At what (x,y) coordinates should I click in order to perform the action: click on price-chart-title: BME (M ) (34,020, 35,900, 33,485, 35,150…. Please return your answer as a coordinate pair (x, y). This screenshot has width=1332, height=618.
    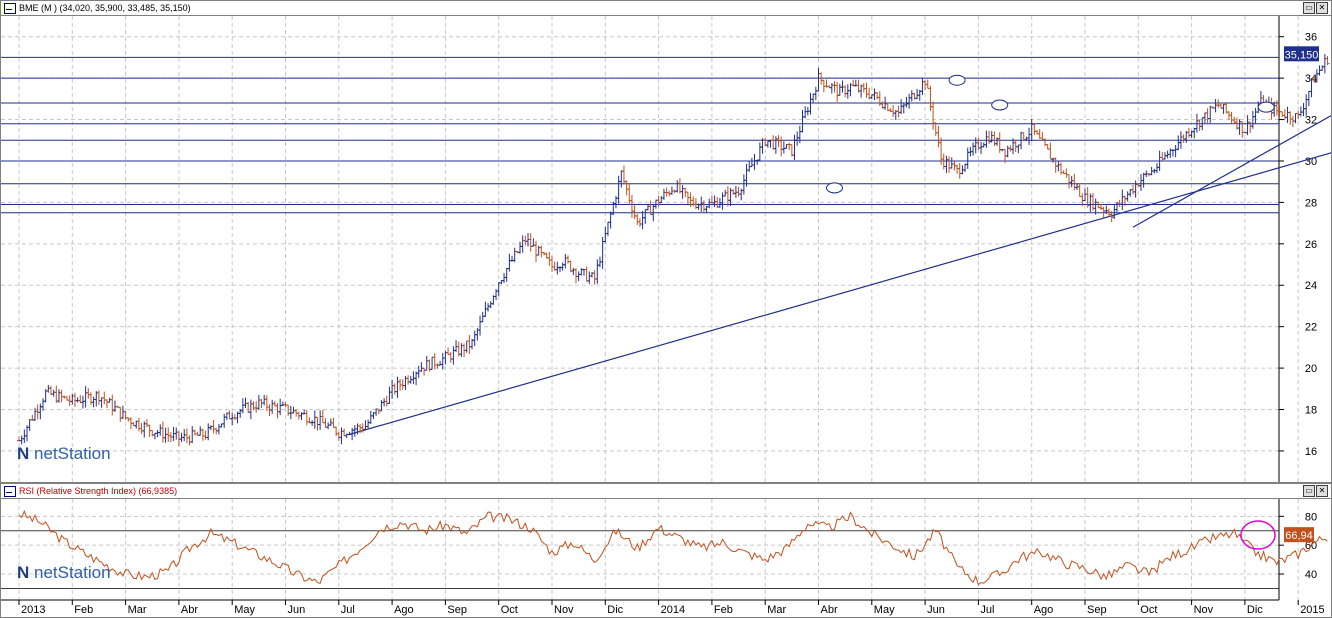
    Looking at the image, I should click on (105, 8).